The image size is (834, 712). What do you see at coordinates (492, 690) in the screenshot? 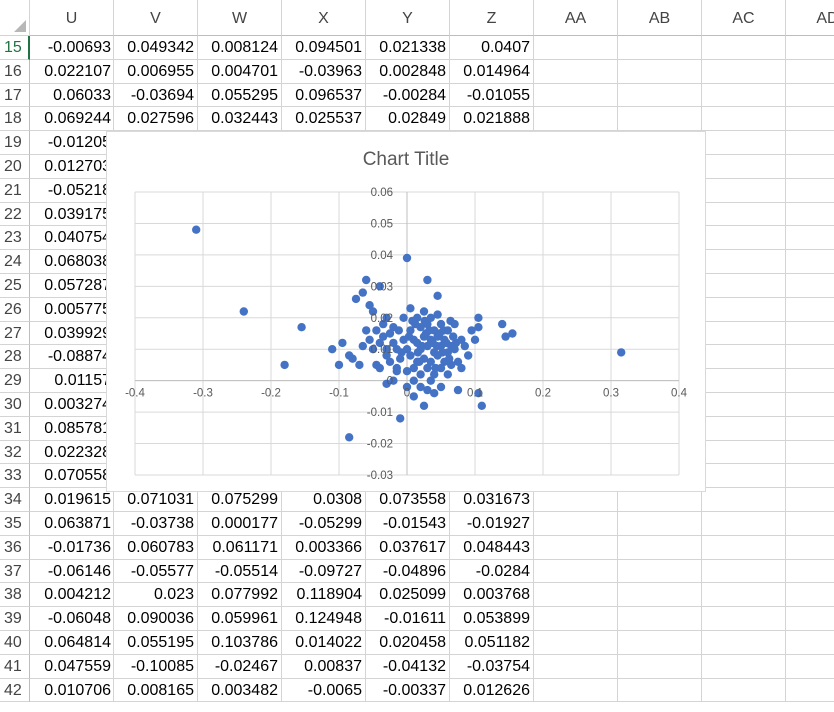
I see `cell-z42: 0.012626` at bounding box center [492, 690].